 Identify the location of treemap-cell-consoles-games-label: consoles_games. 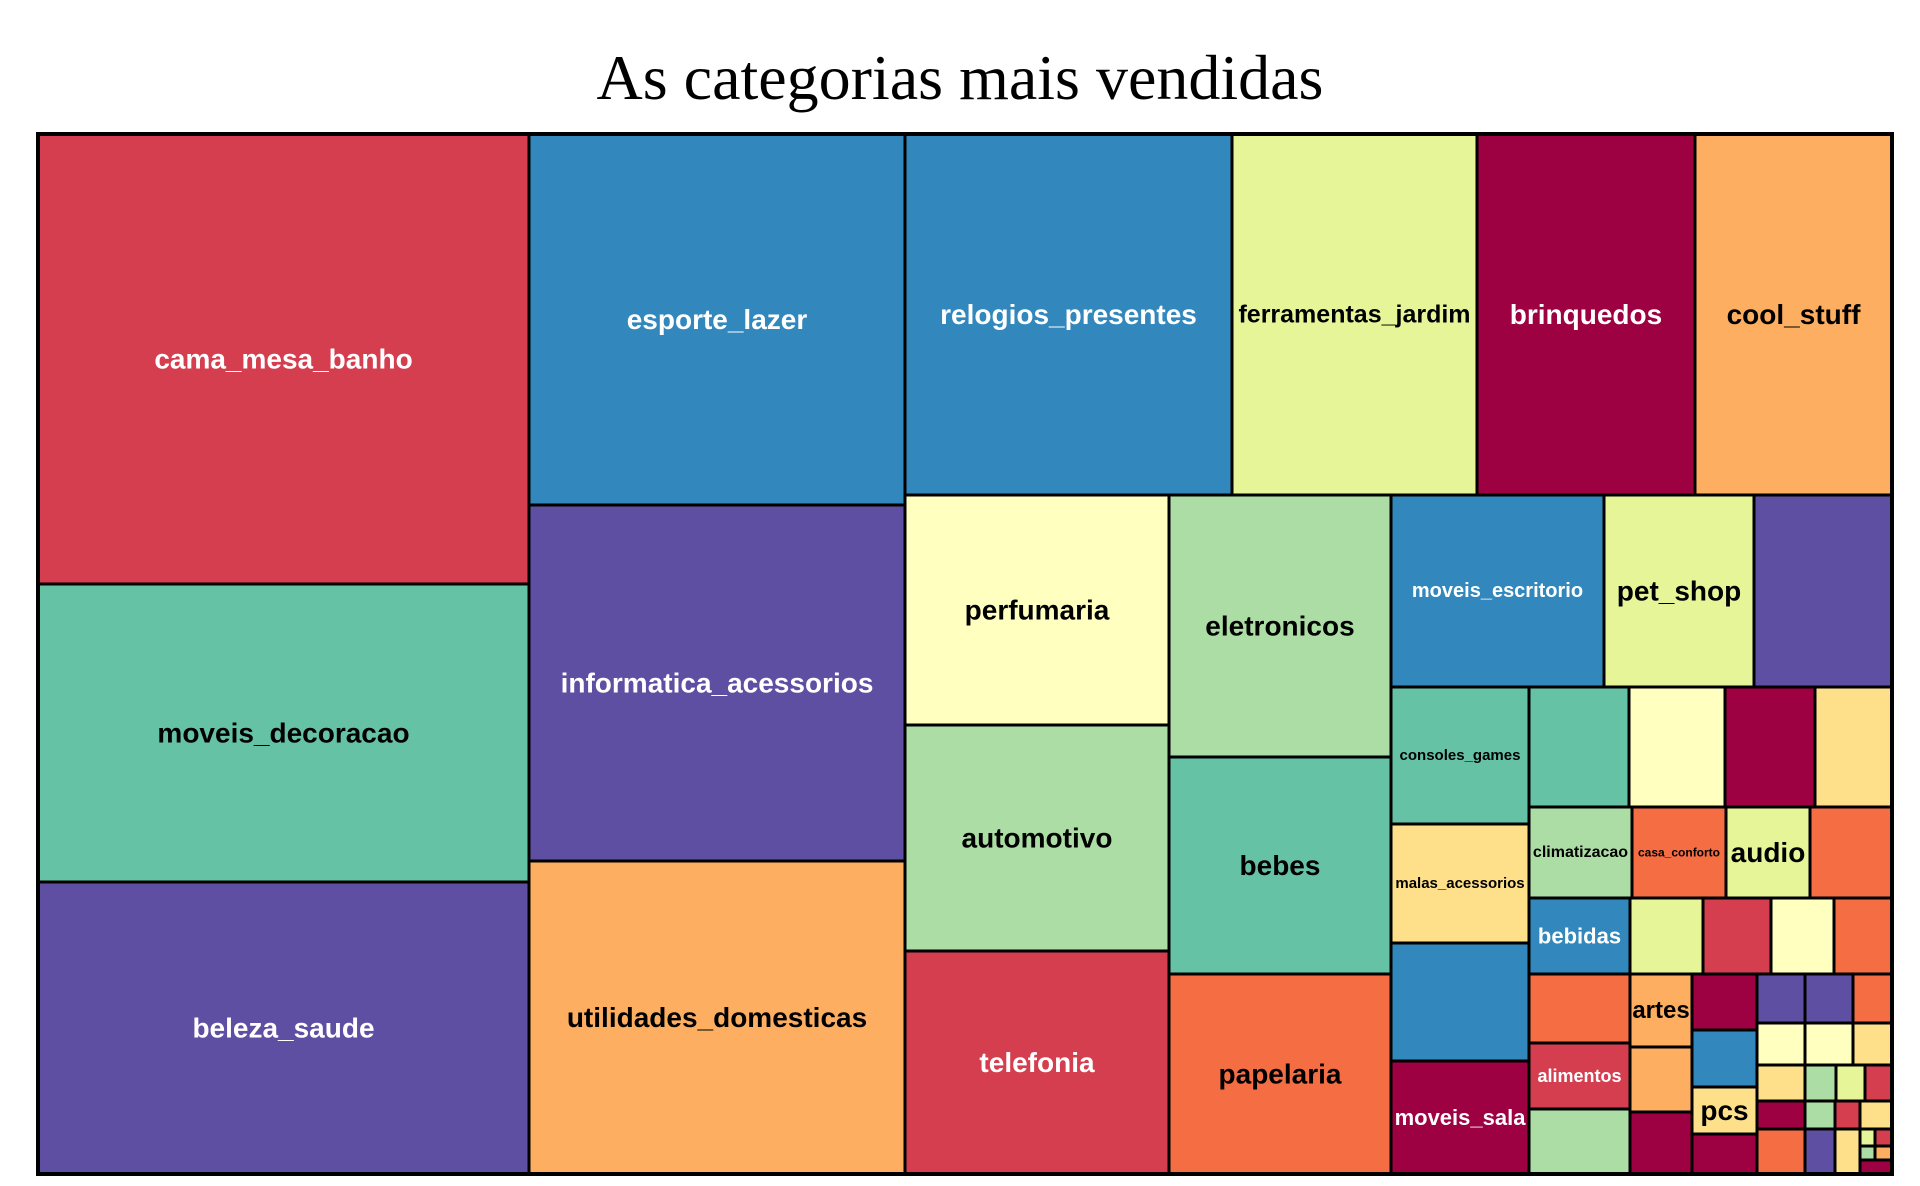
(1460, 755).